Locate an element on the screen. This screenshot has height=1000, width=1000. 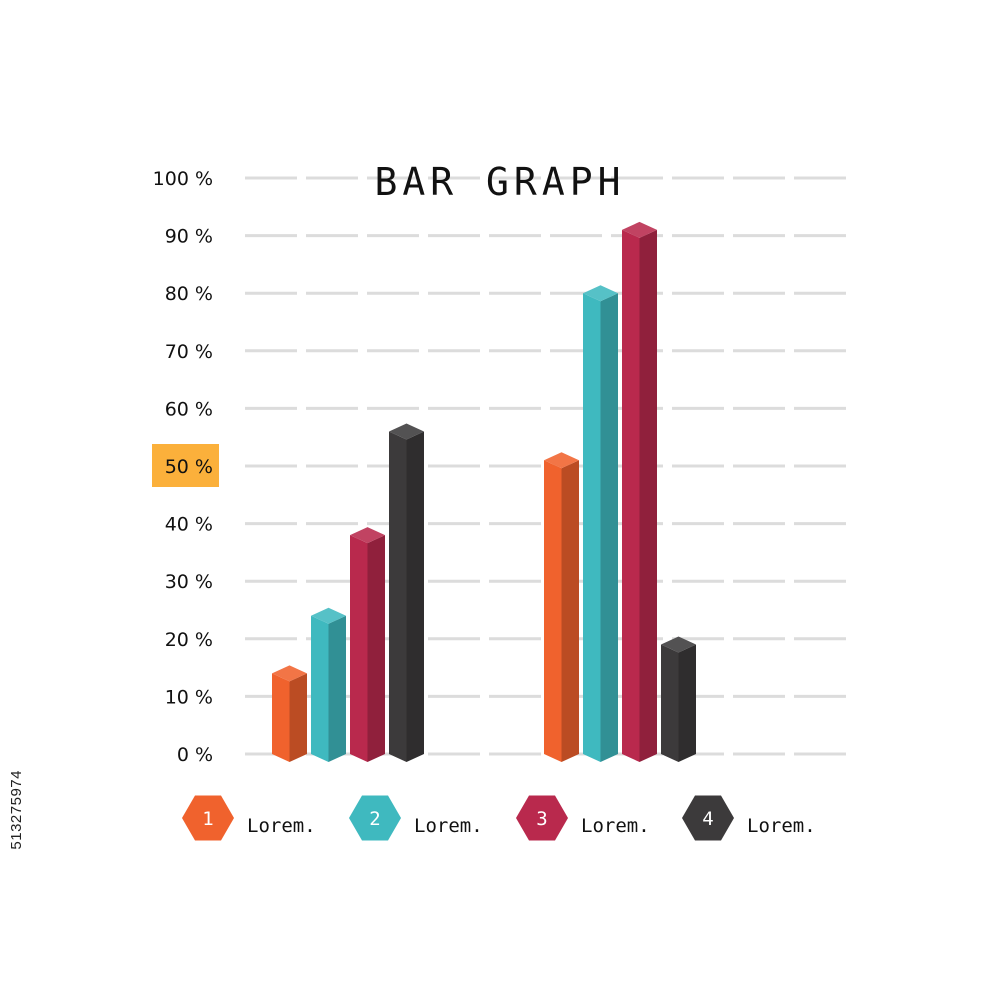
y-tick-label: 20 % is located at coordinates (189, 640).